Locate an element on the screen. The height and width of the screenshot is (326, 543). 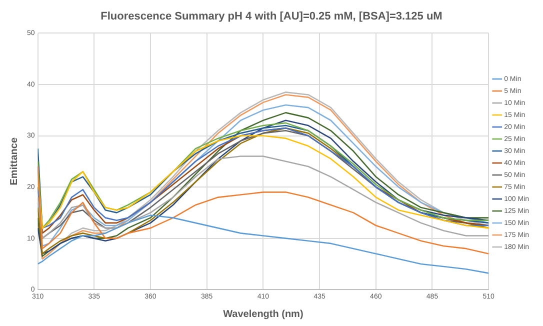
y-axis-title: Emittance is located at coordinates (14, 161).